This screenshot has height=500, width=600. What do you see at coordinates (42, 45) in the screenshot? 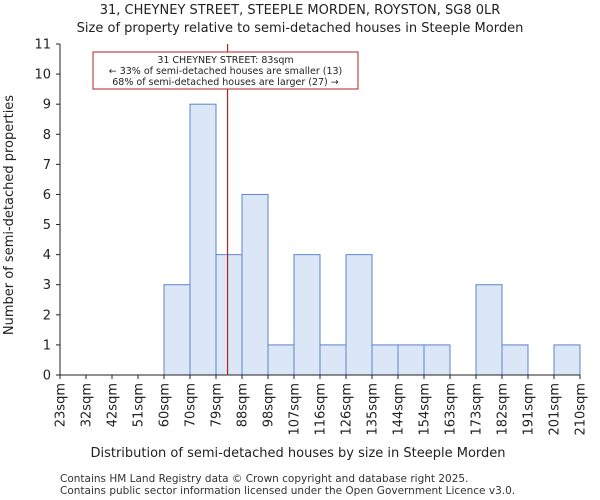
I see `y-tick-label: 11` at bounding box center [42, 45].